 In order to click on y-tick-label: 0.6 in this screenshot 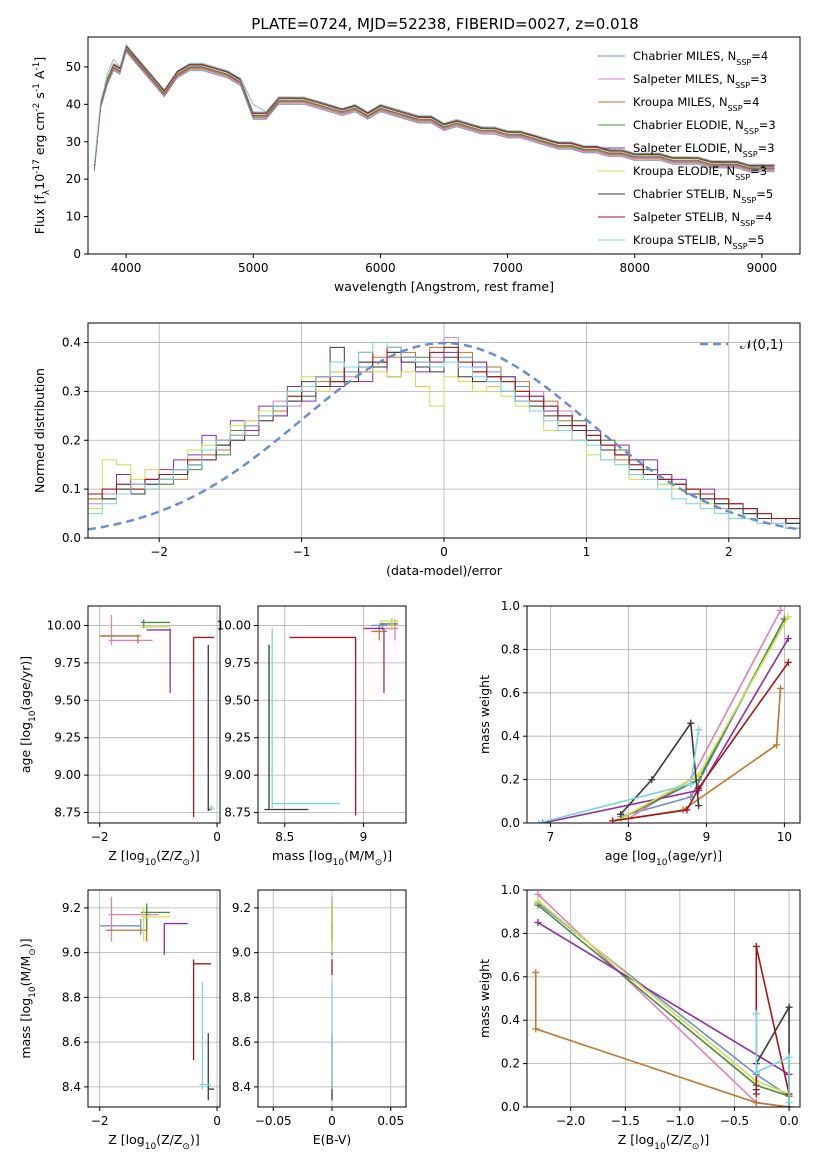, I will do `click(510, 693)`.